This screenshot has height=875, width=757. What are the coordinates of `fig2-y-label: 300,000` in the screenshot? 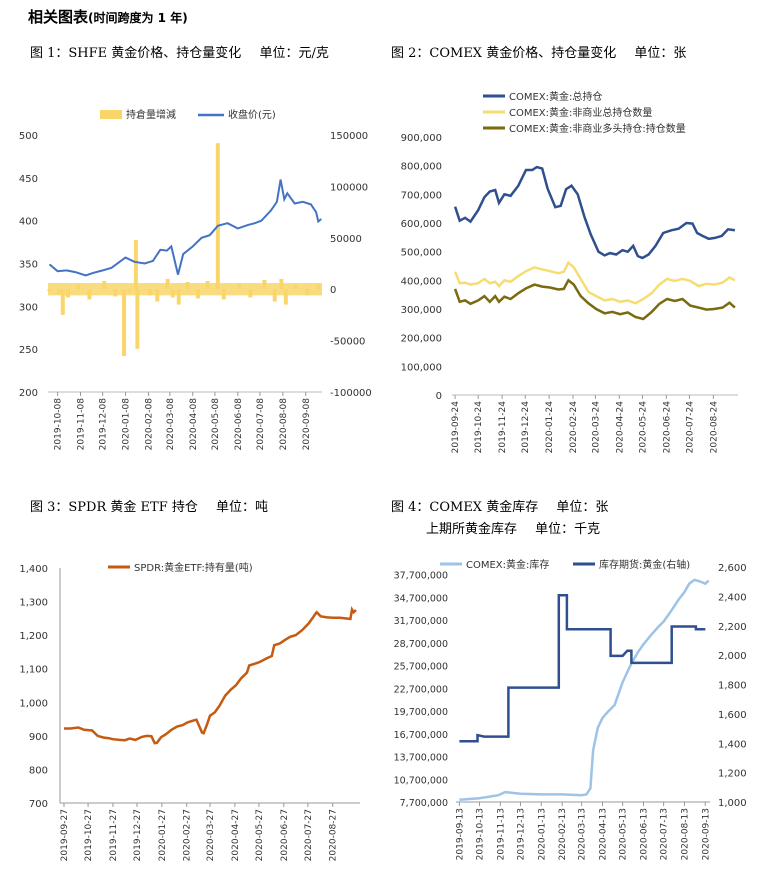 It's located at (421, 310).